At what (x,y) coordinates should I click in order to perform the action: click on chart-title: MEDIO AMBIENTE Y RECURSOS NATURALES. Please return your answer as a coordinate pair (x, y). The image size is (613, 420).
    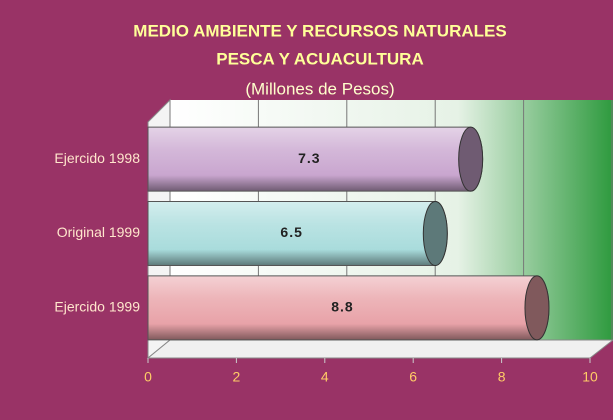
    Looking at the image, I should click on (319, 30).